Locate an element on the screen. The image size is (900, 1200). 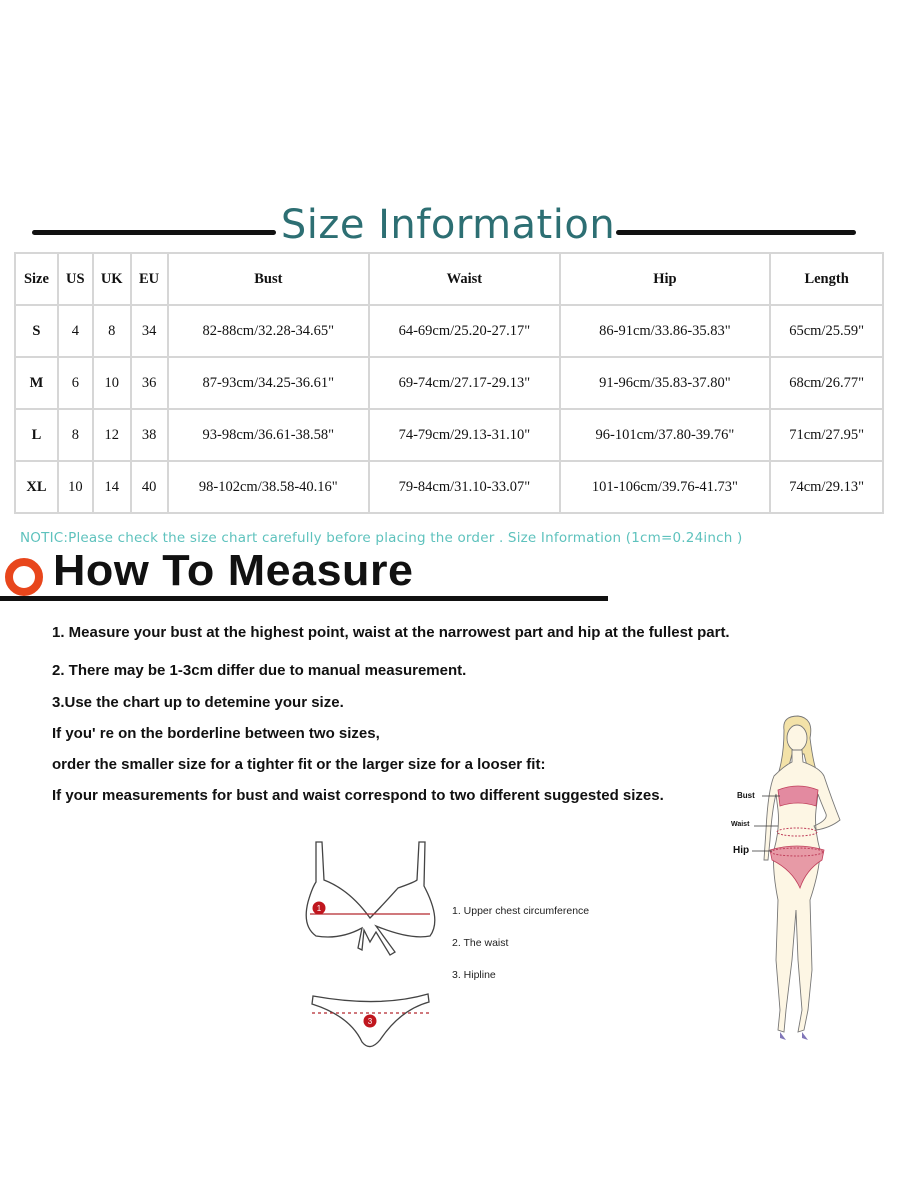
bikini-diagram: 1 3 is located at coordinates (370, 944).